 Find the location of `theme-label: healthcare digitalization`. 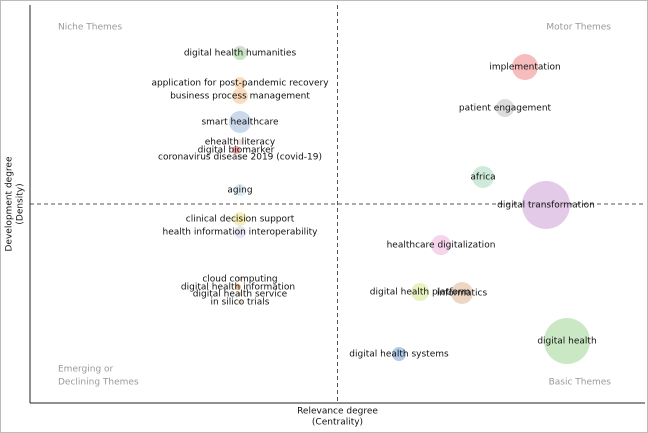

theme-label: healthcare digitalization is located at coordinates (441, 246).